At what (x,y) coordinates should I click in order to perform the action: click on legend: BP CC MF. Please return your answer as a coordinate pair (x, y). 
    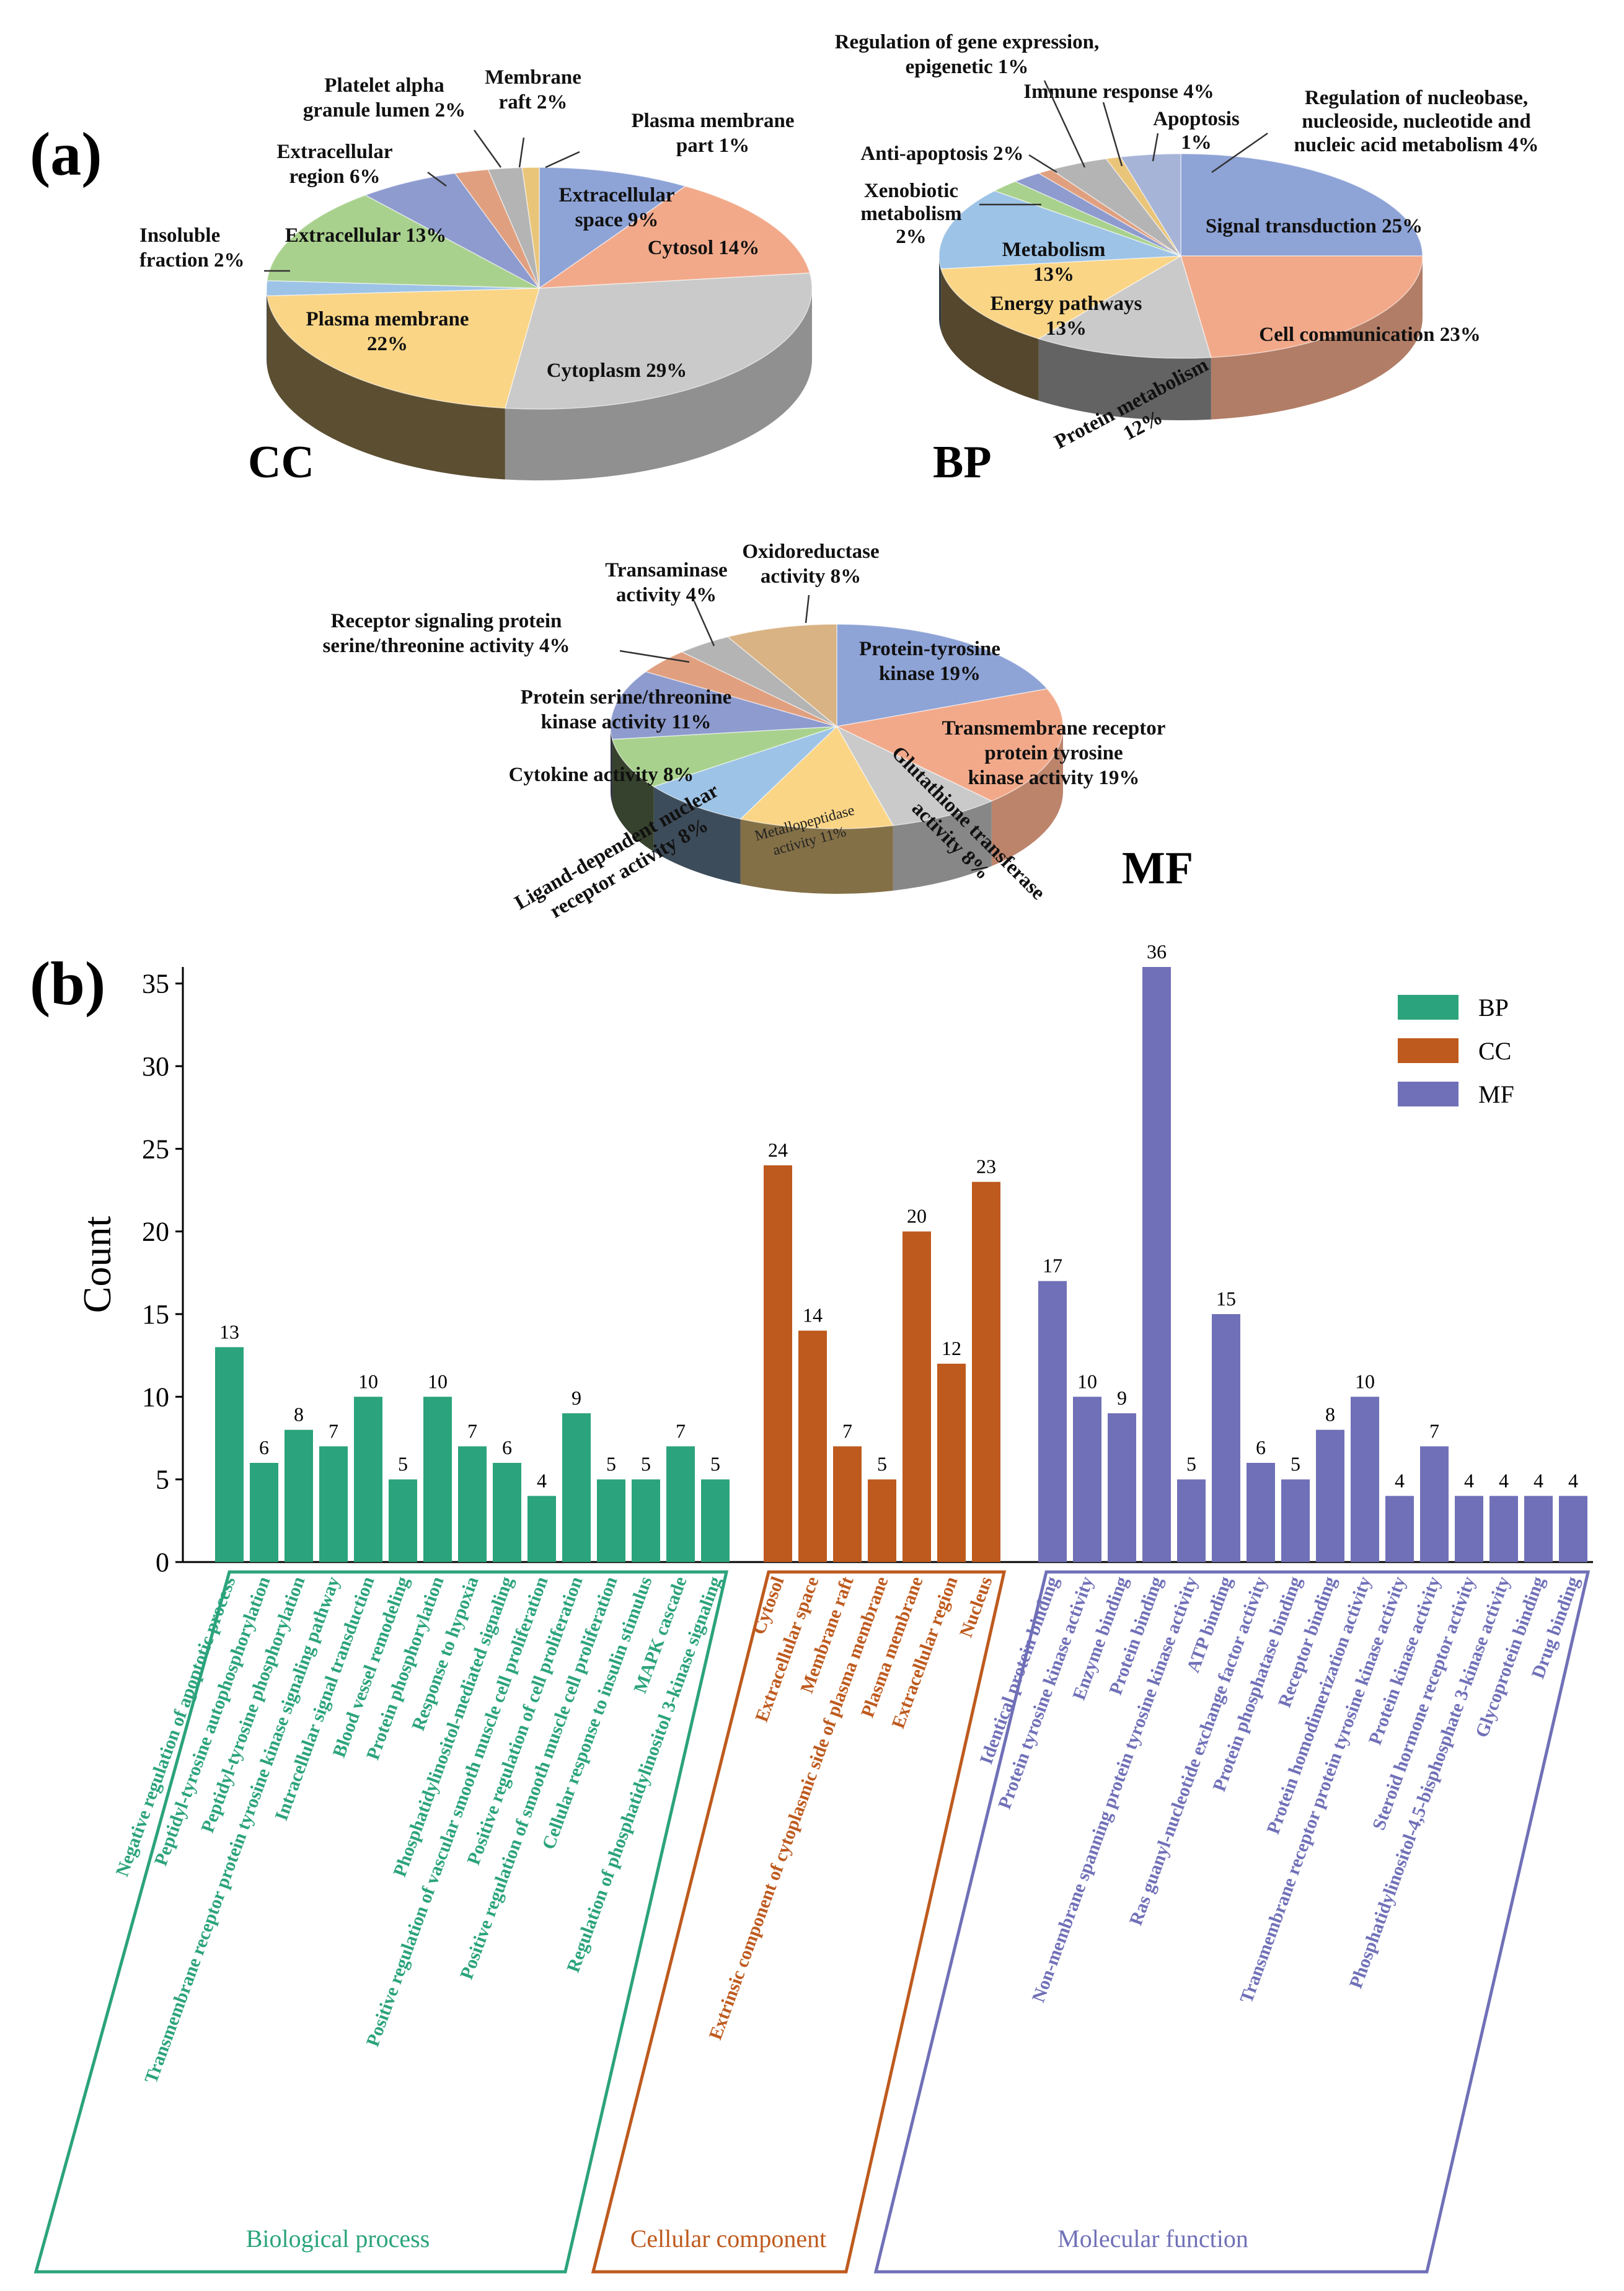
    Looking at the image, I should click on (1456, 1051).